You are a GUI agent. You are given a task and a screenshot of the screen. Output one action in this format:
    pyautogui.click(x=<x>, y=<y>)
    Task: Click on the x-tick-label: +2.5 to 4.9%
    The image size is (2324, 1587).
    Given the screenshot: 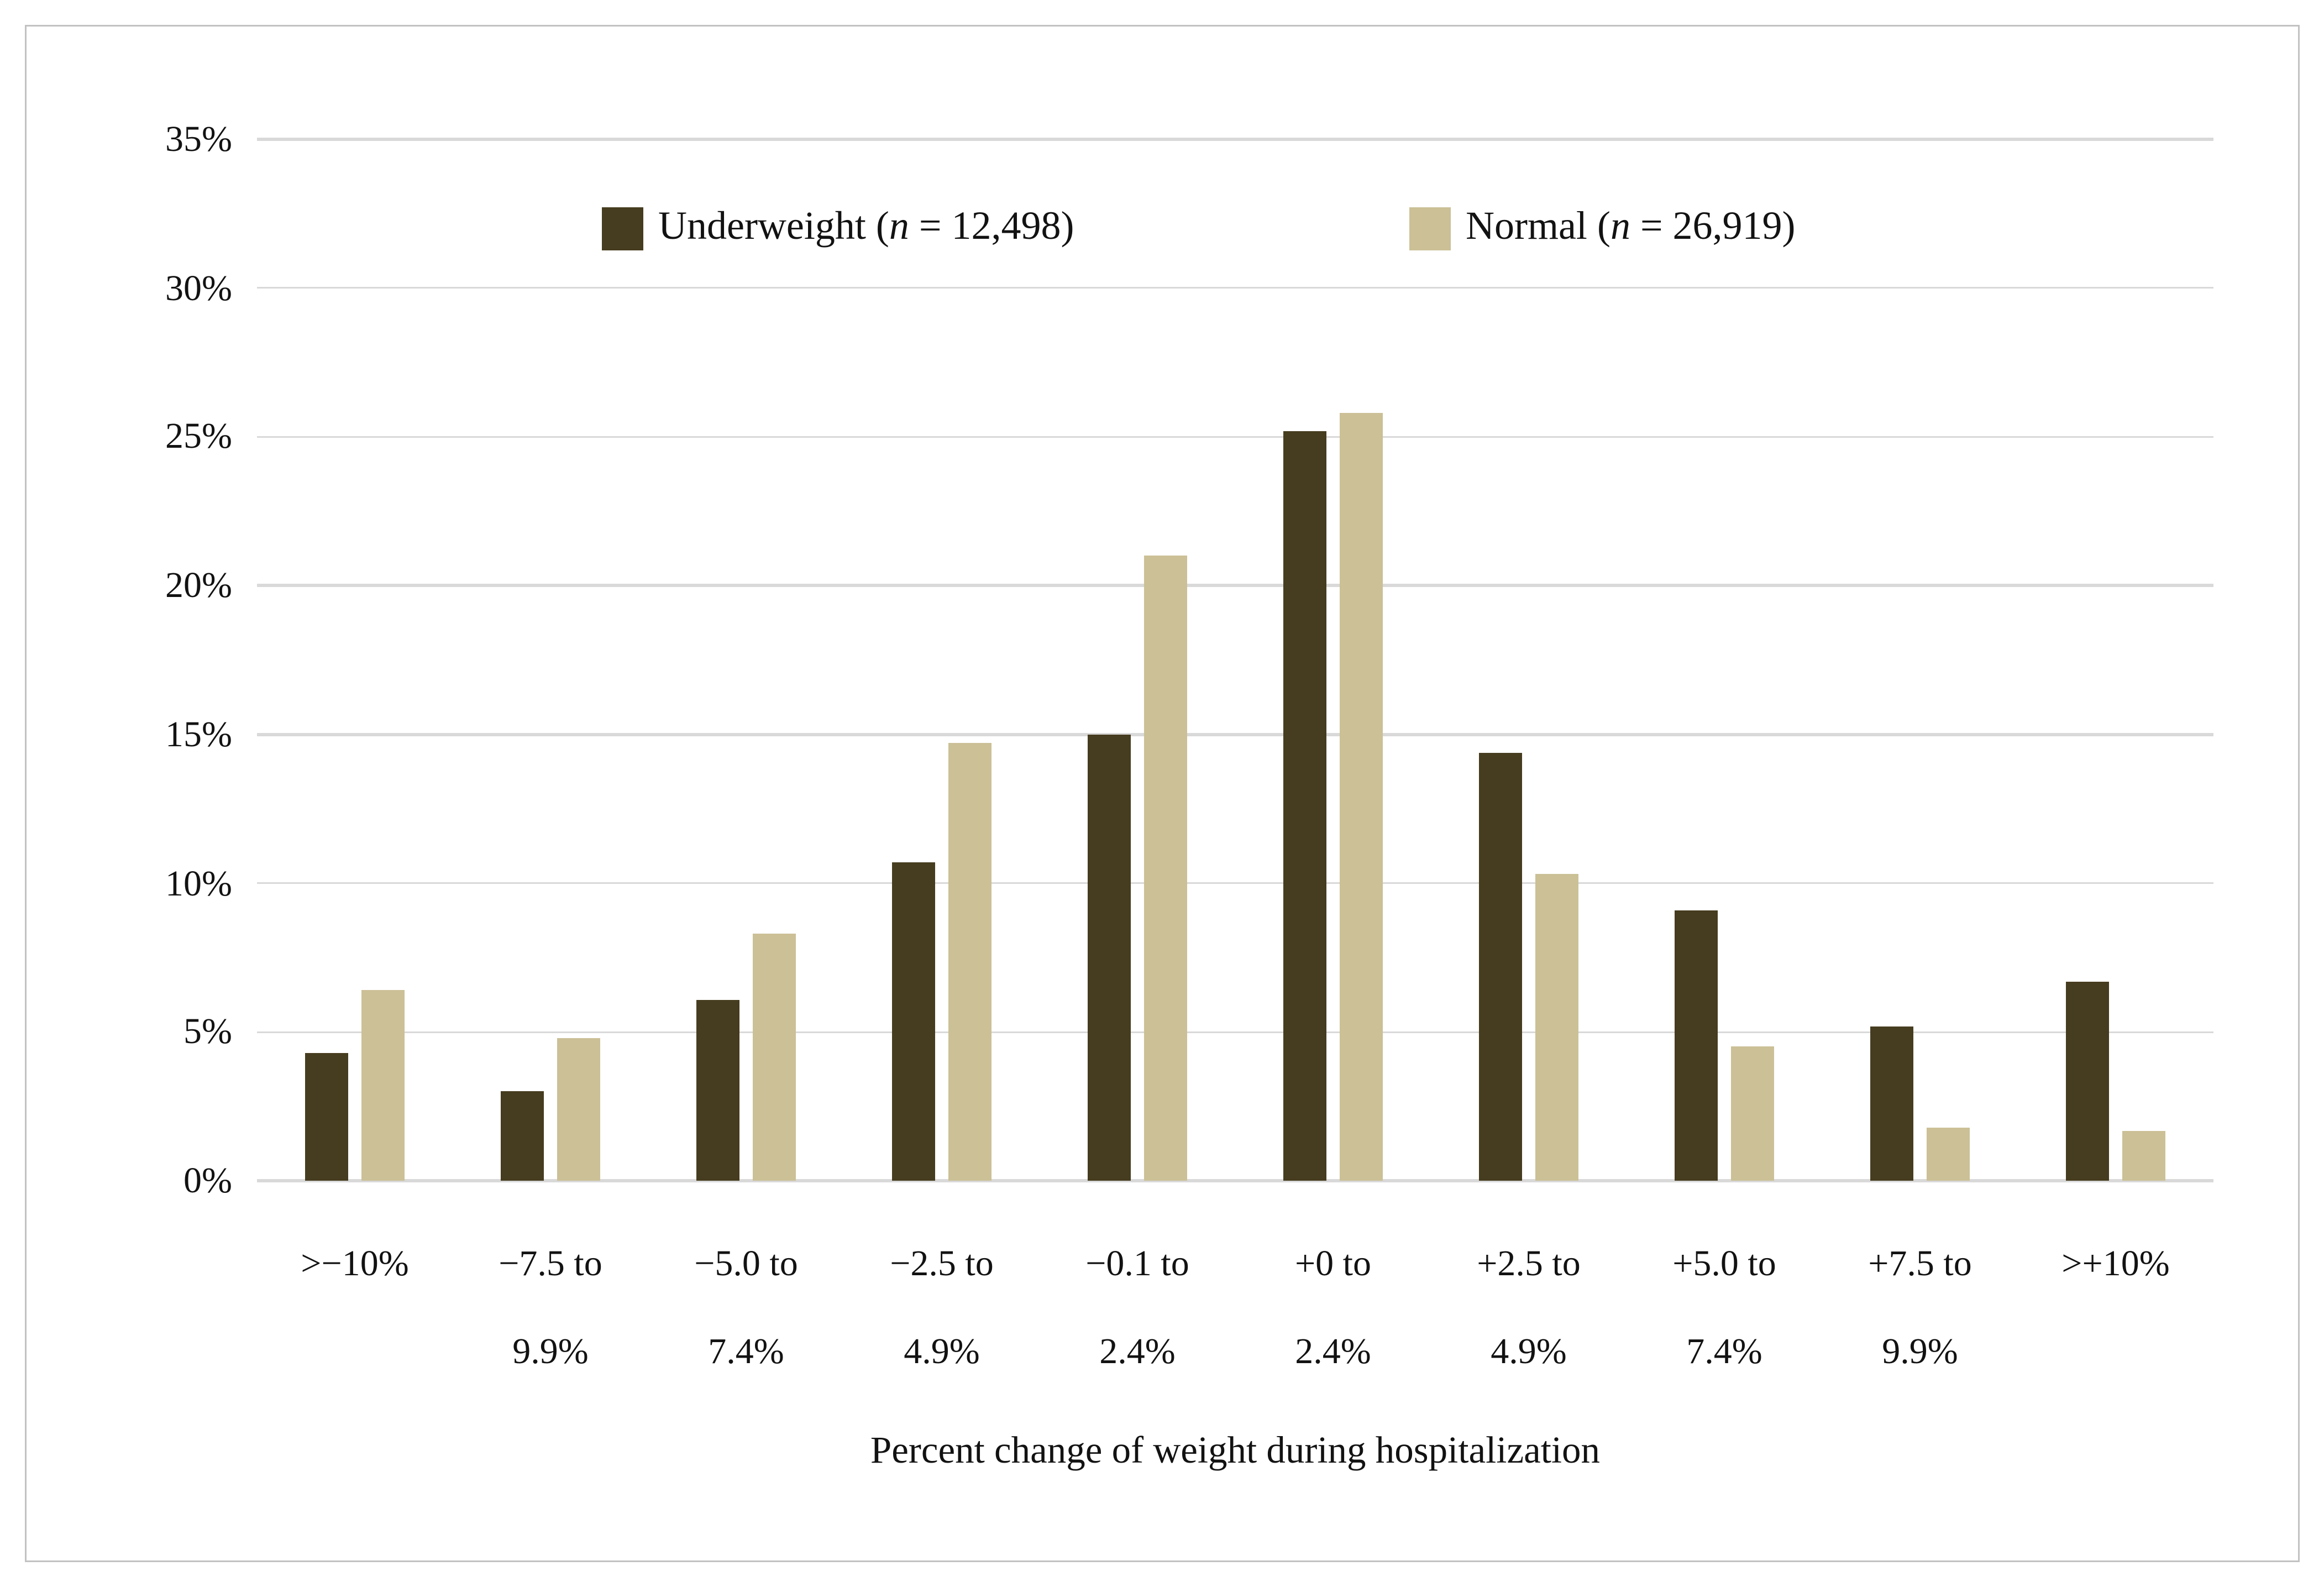 What is the action you would take?
    pyautogui.click(x=1529, y=1306)
    